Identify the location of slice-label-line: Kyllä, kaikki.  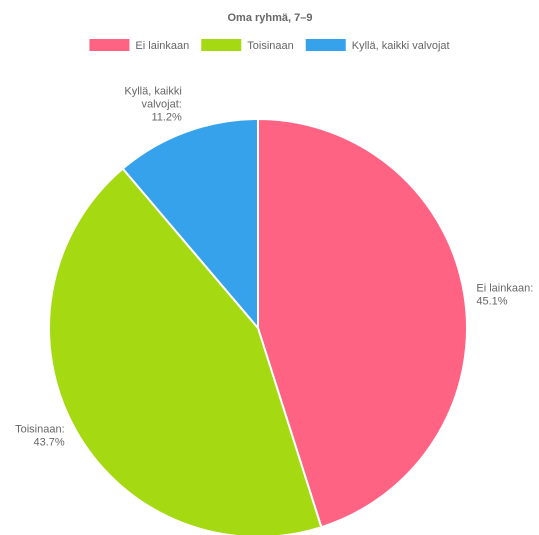
(152, 92).